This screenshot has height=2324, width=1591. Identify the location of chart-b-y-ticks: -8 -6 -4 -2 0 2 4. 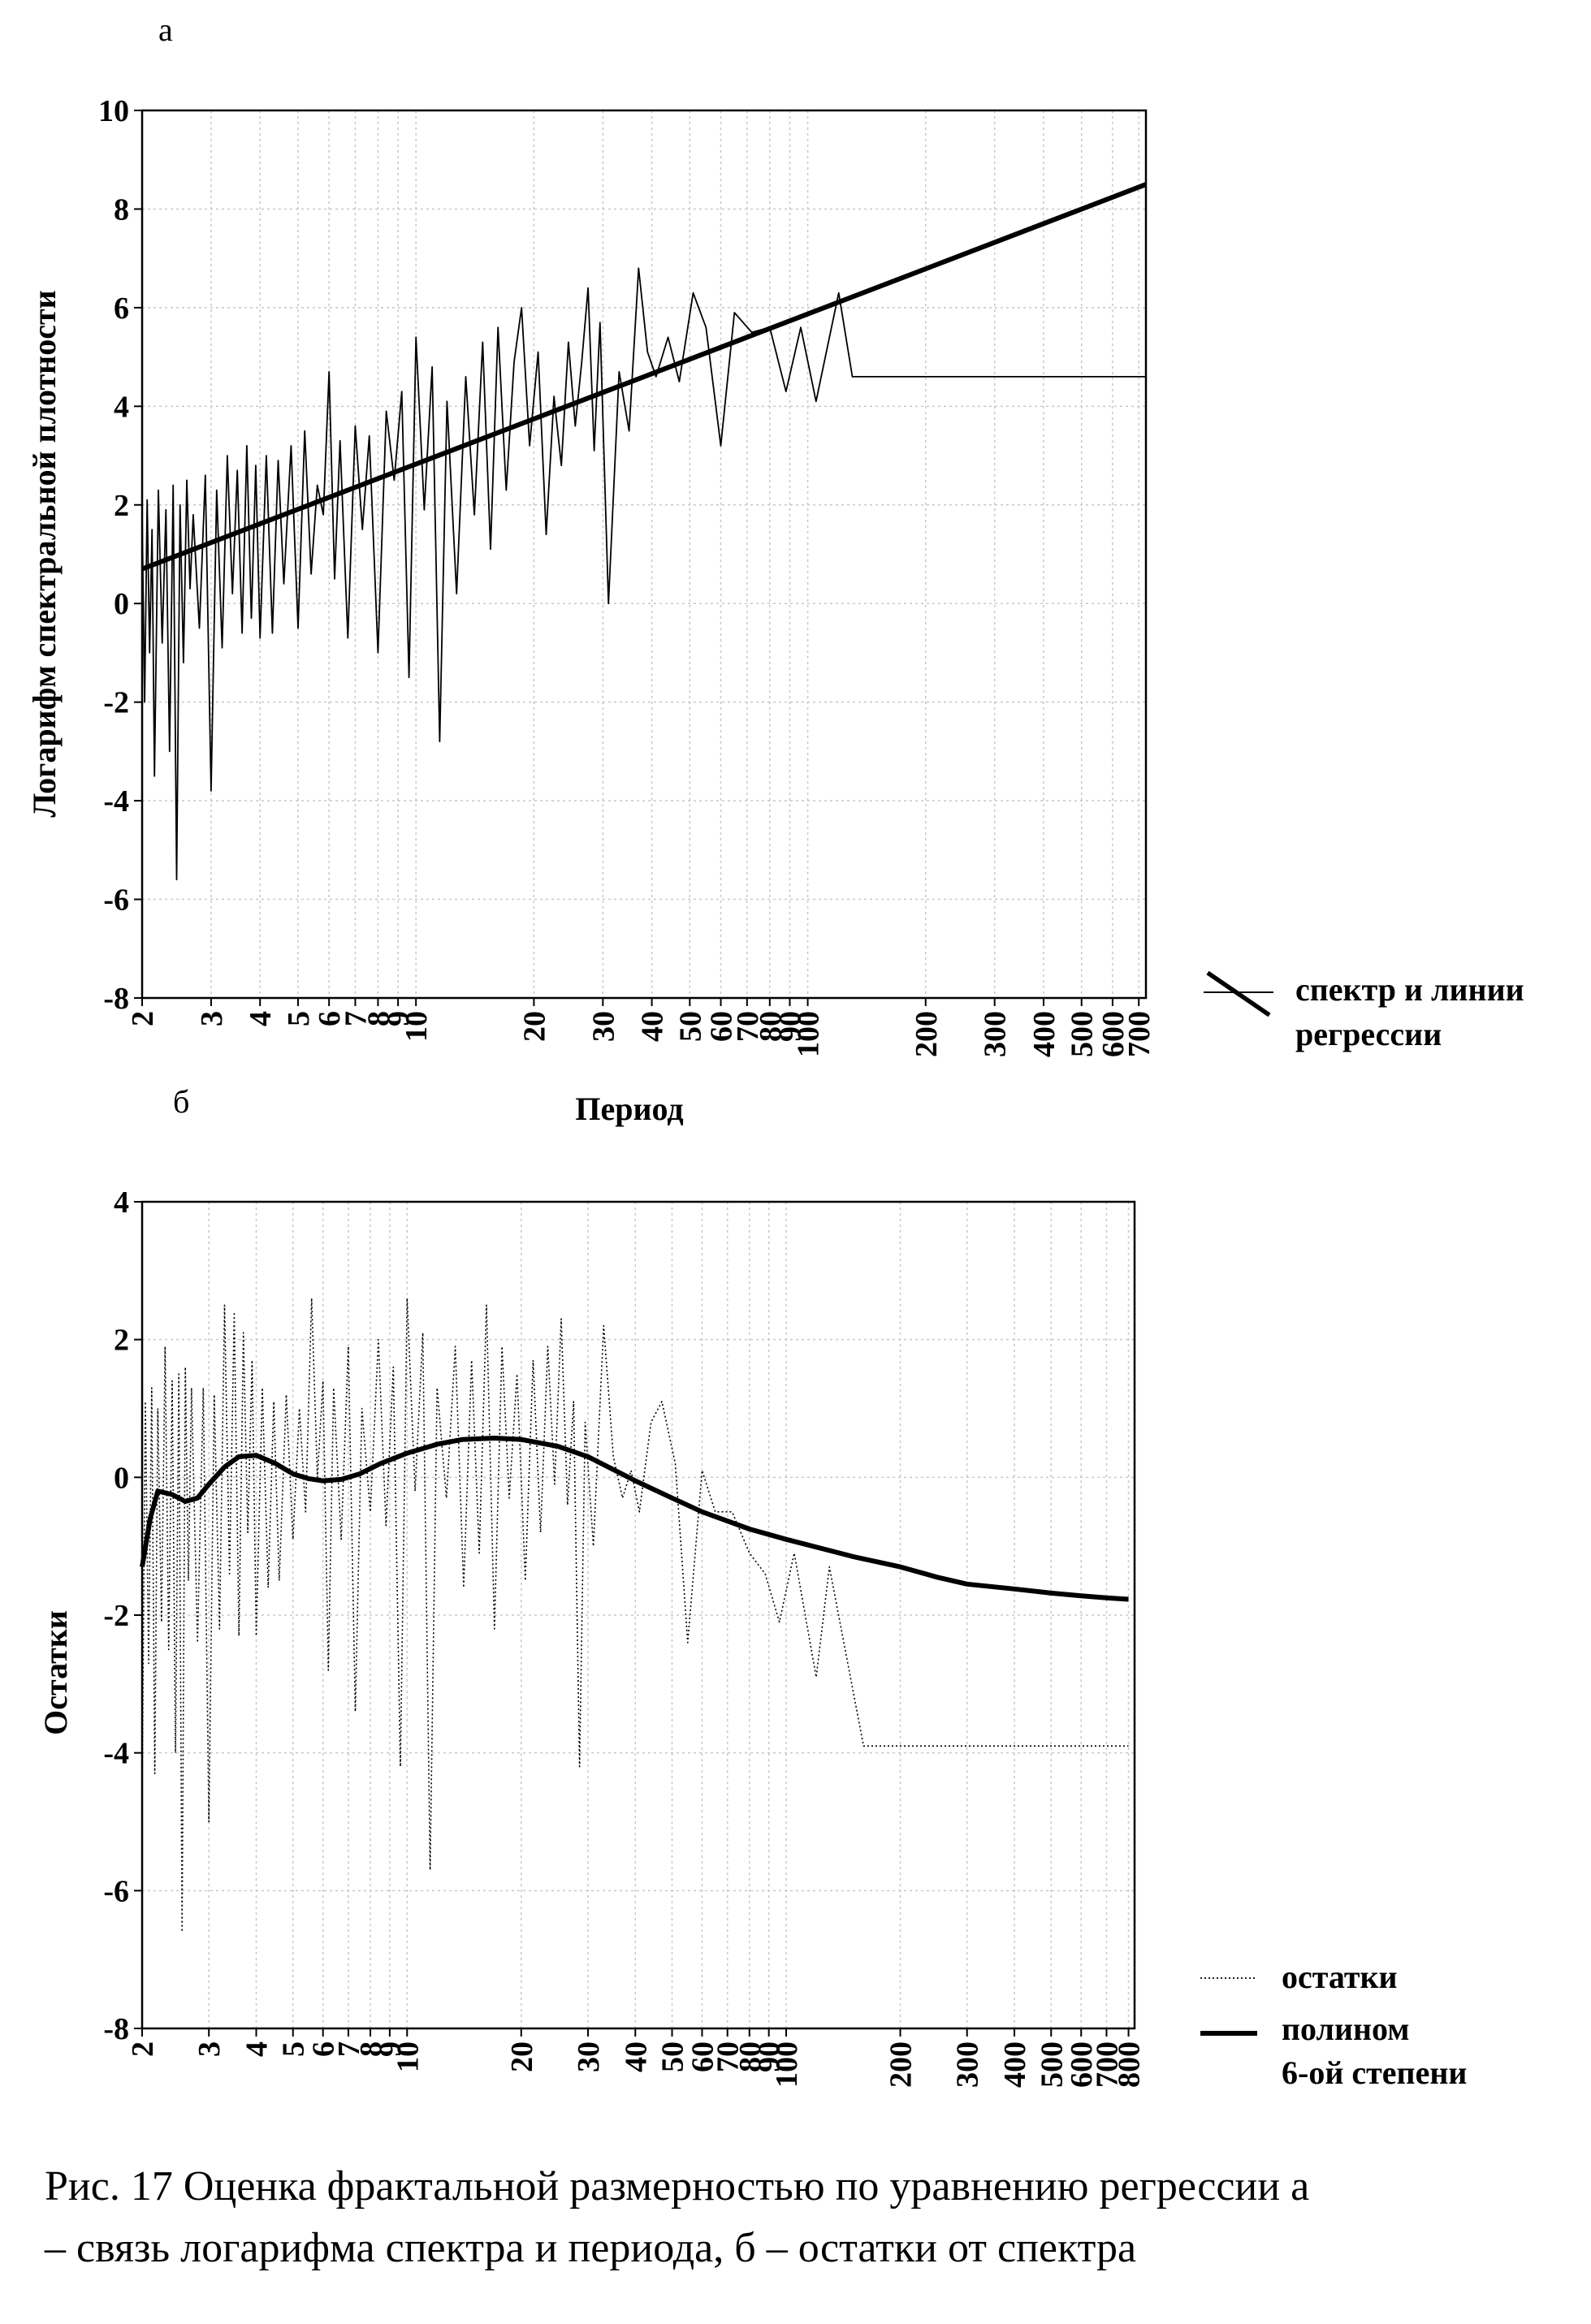
(123, 1616).